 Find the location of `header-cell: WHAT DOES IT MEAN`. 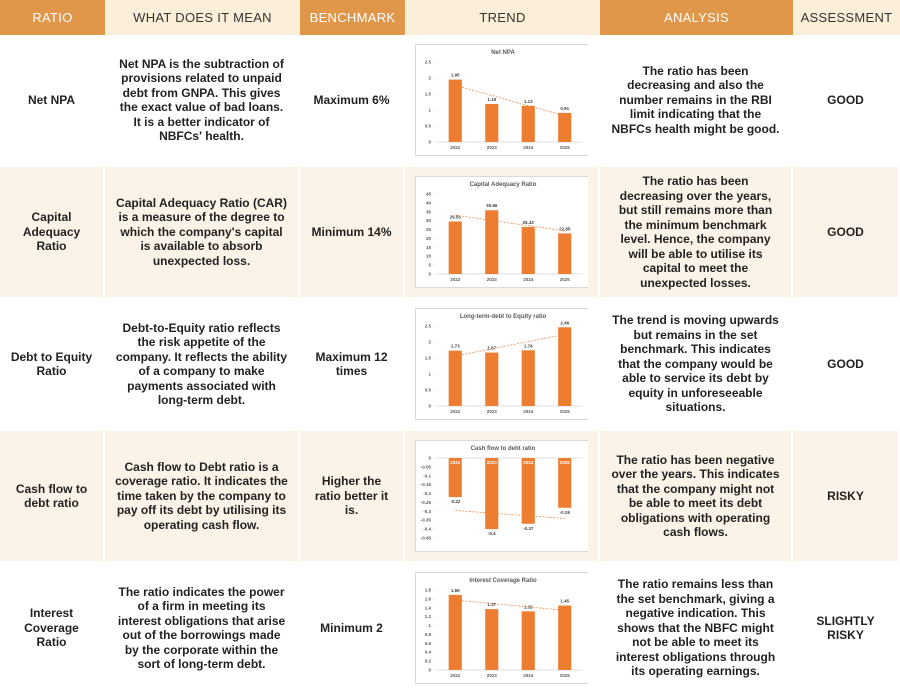

header-cell: WHAT DOES IT MEAN is located at coordinates (202, 17).